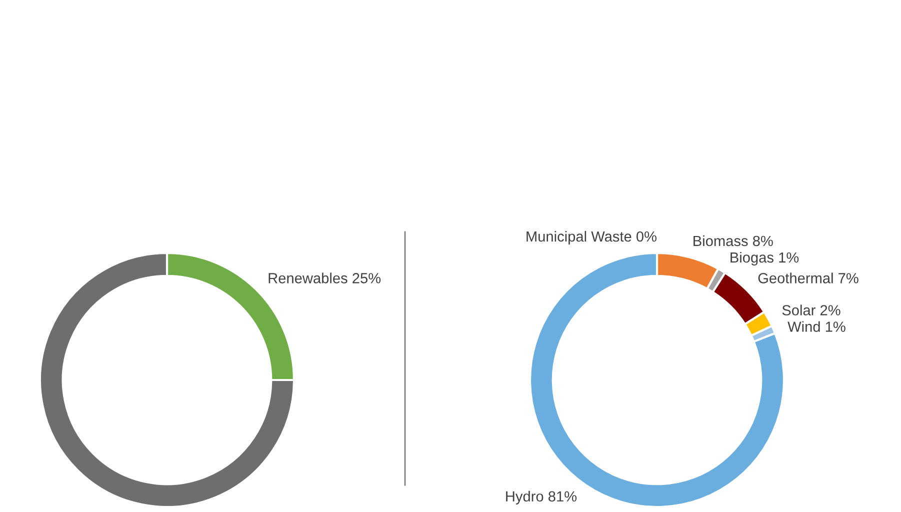  I want to click on slice-label: Biomass 8%, so click(733, 240).